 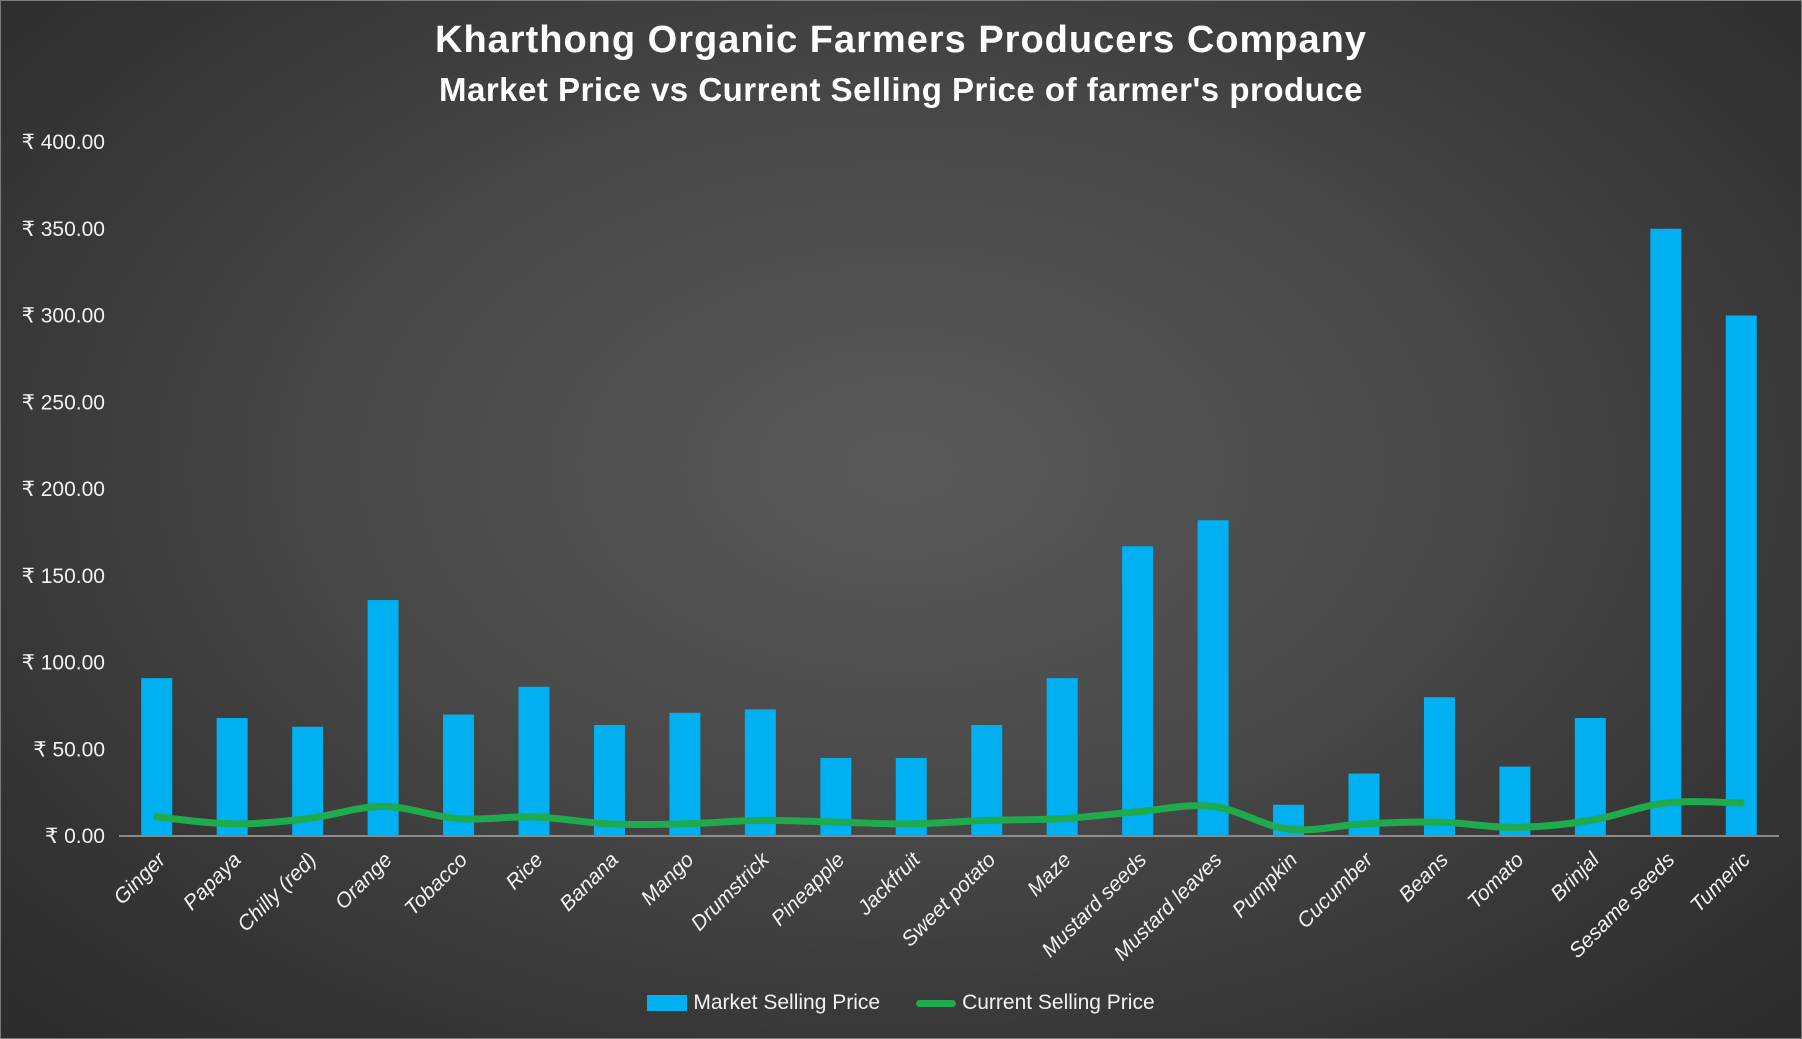 What do you see at coordinates (1720, 882) in the screenshot?
I see `x-tick-label: Tumeric` at bounding box center [1720, 882].